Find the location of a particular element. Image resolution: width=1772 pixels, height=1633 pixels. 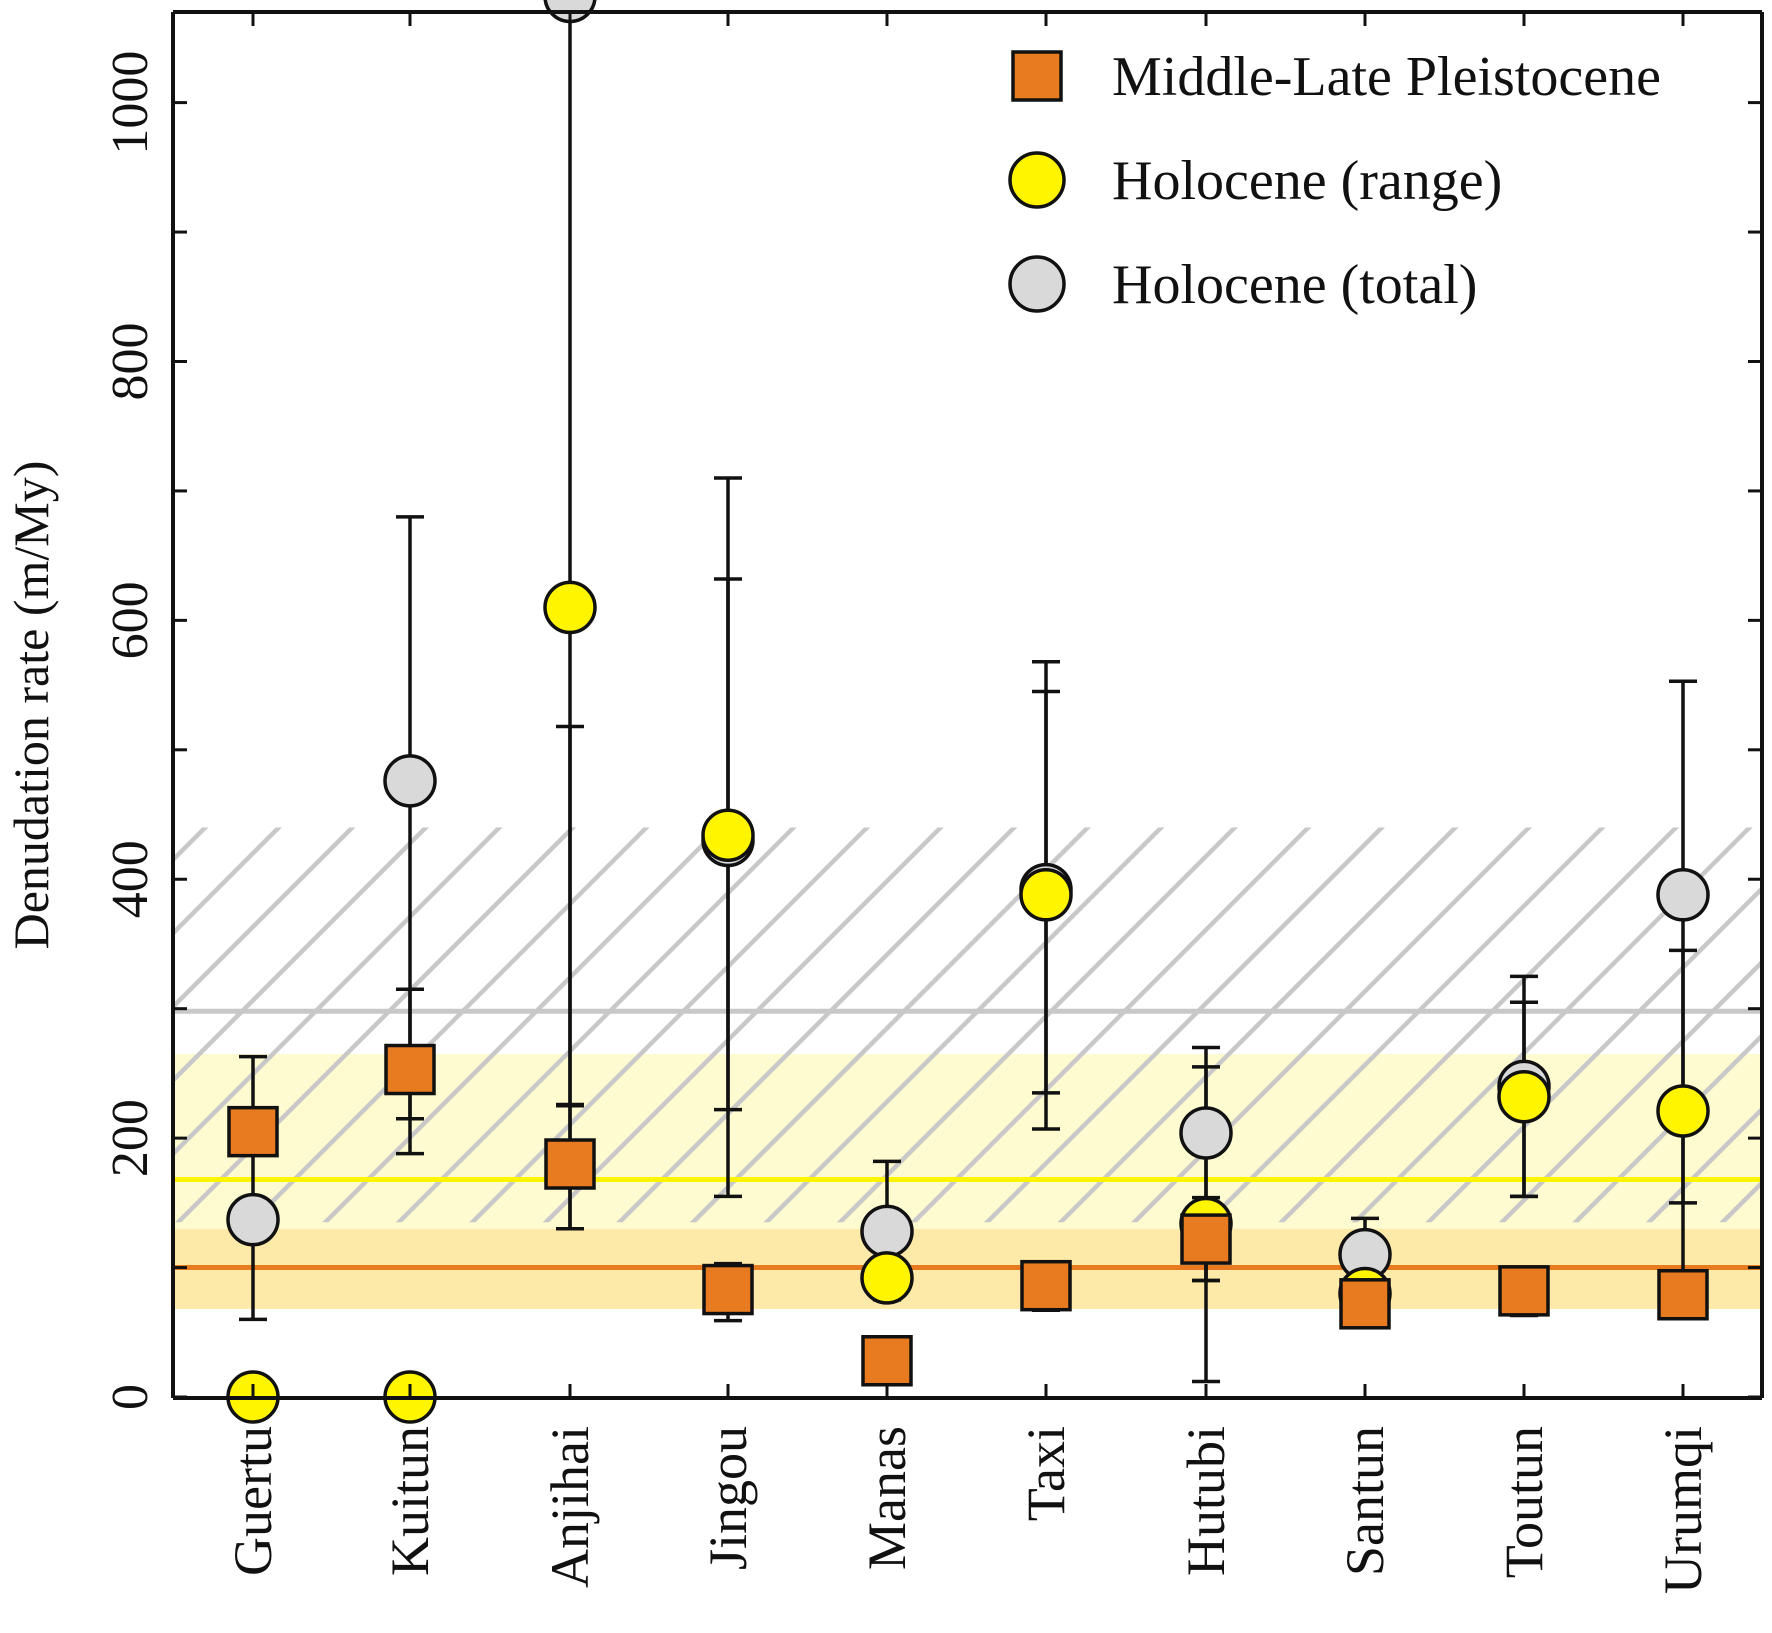

category-label: Anjihai is located at coordinates (570, 1507).